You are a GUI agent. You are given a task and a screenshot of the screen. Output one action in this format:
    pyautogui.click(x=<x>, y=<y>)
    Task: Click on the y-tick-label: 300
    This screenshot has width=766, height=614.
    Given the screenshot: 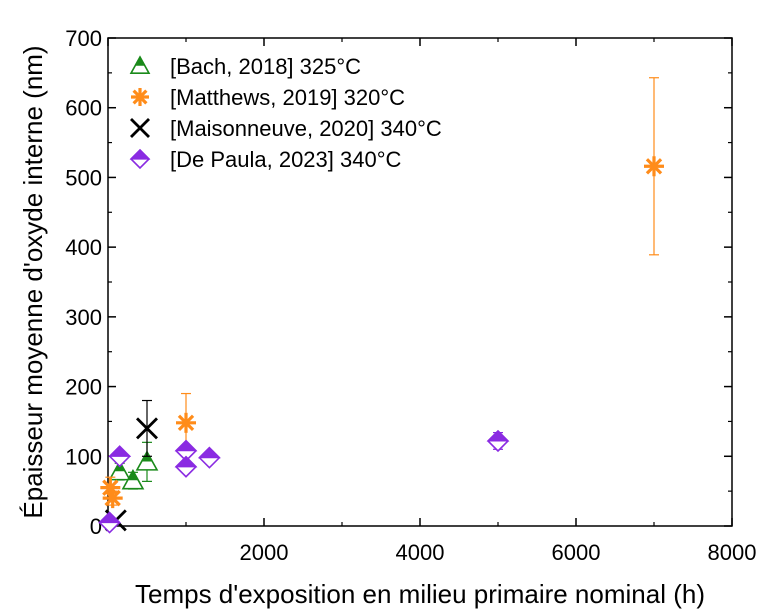 What is the action you would take?
    pyautogui.click(x=83, y=317)
    